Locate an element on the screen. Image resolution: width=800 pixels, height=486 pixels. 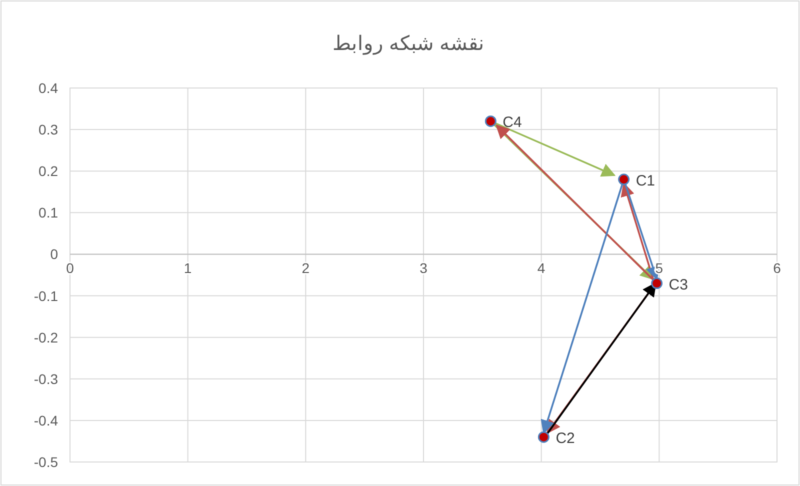
x-tick-label: 4 is located at coordinates (541, 268).